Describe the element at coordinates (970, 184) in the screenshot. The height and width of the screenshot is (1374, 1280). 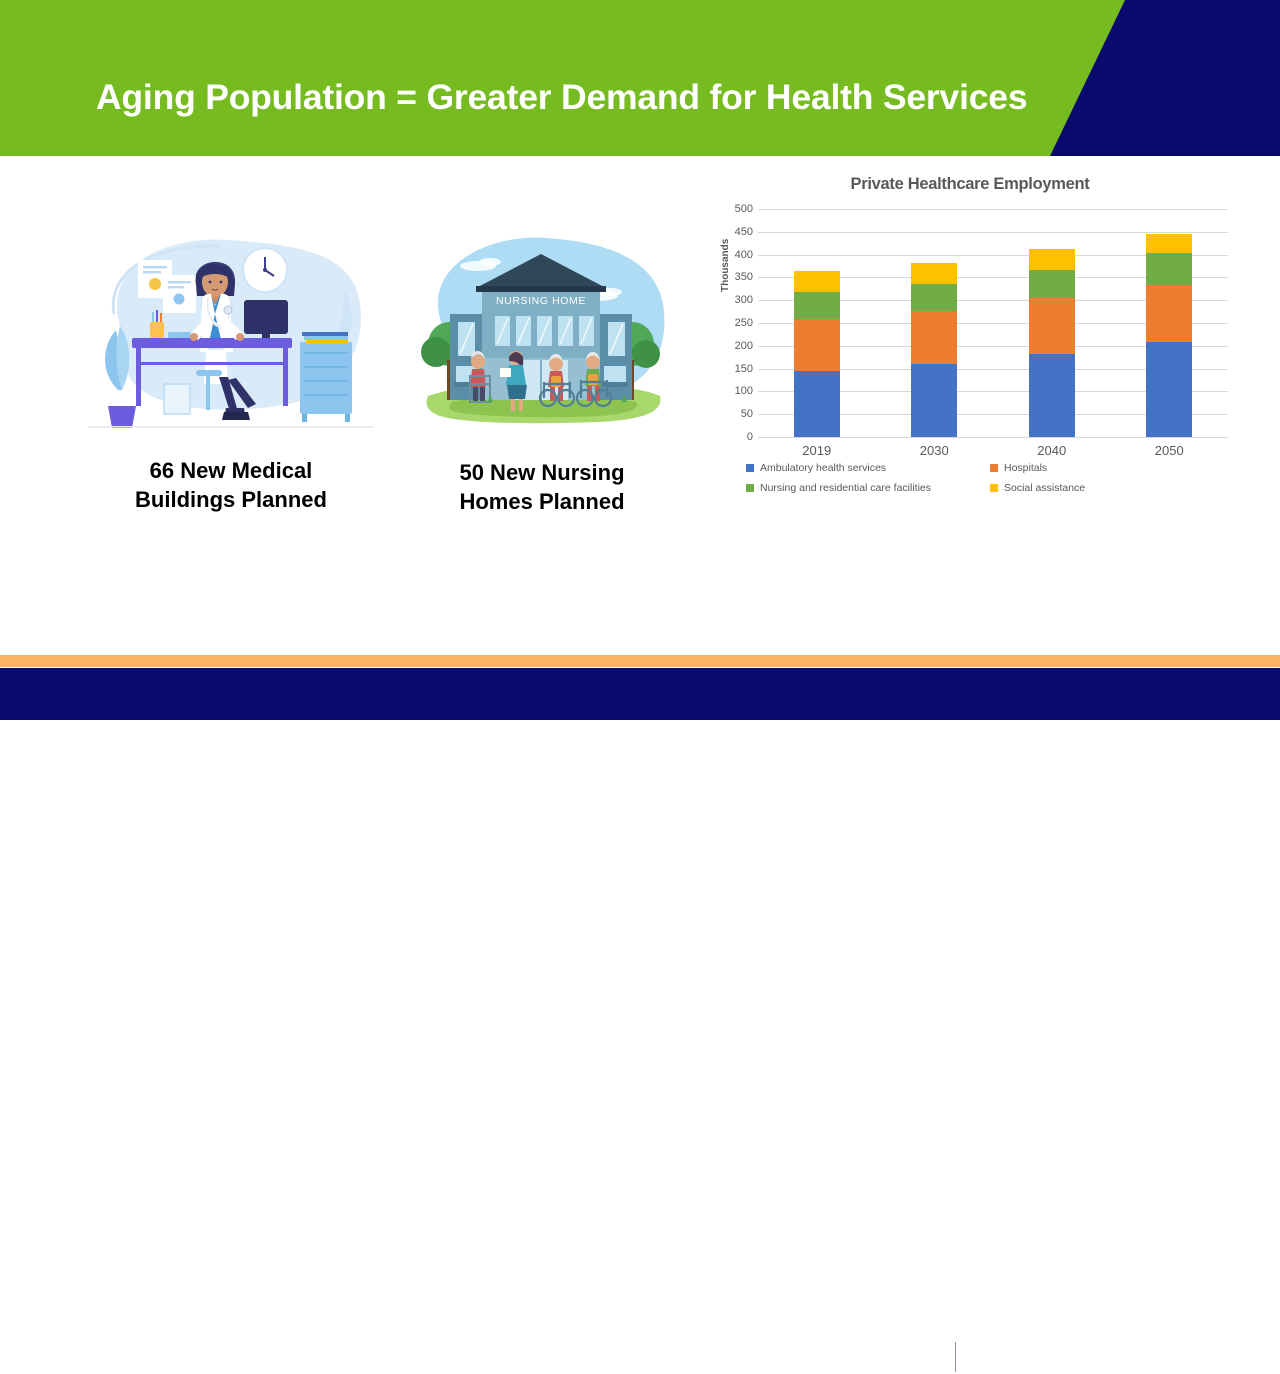
I see `chart-title: Private Healthcare Employment` at that location.